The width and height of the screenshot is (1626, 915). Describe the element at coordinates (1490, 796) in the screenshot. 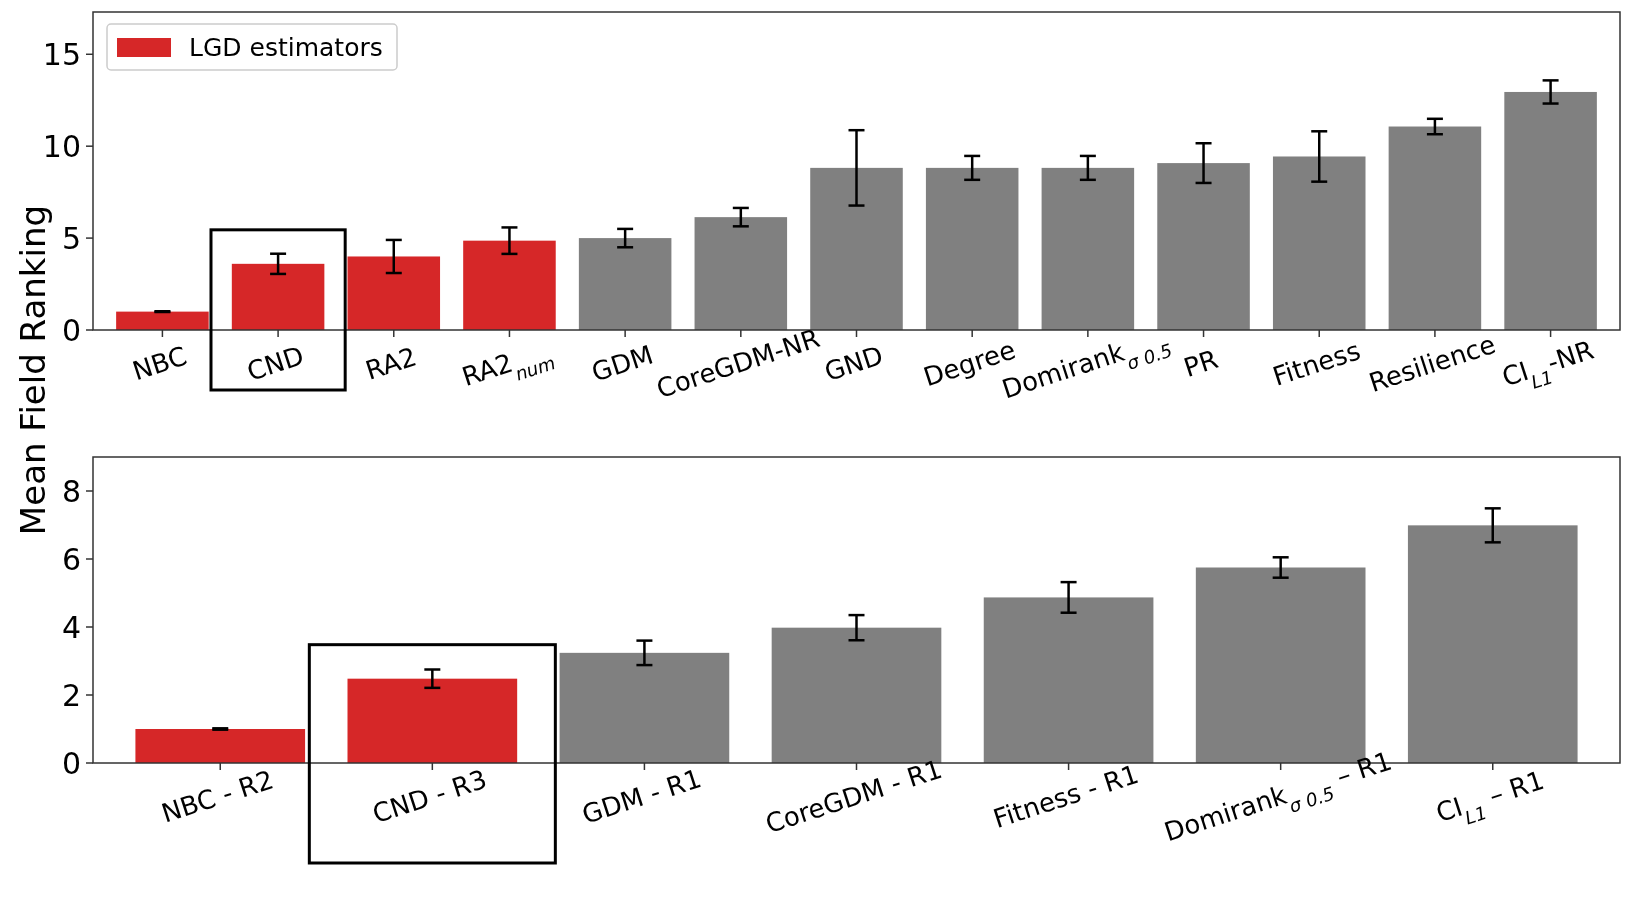

I see `x-tick-label: CI$_{L1}$ – R1` at that location.